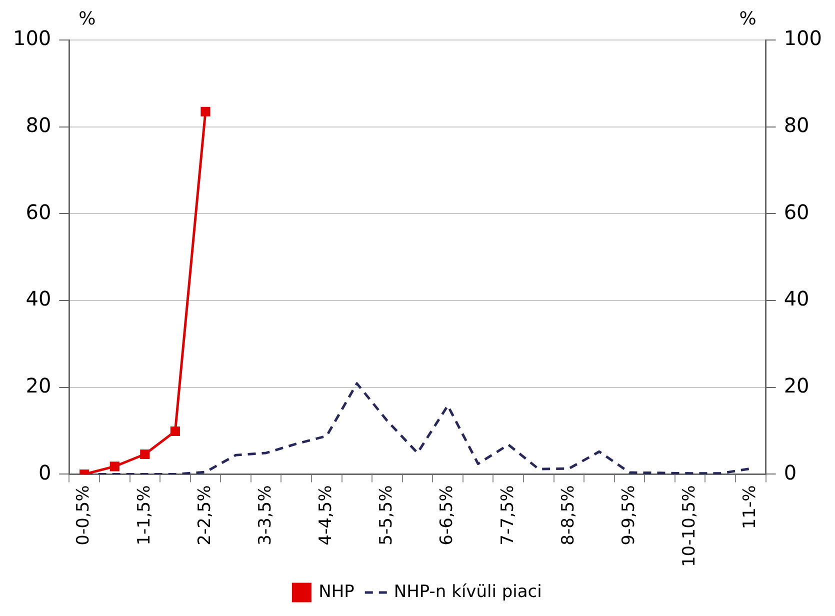  I want to click on x-tick-label: 0-0,5%, so click(84, 515).